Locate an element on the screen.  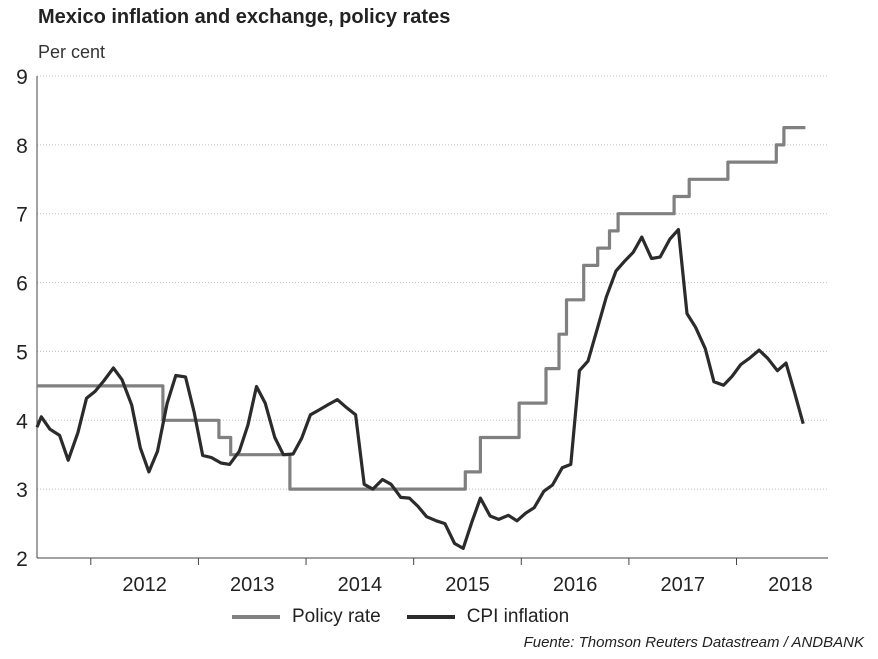
legend-label-policy-rate: Policy rate is located at coordinates (336, 616).